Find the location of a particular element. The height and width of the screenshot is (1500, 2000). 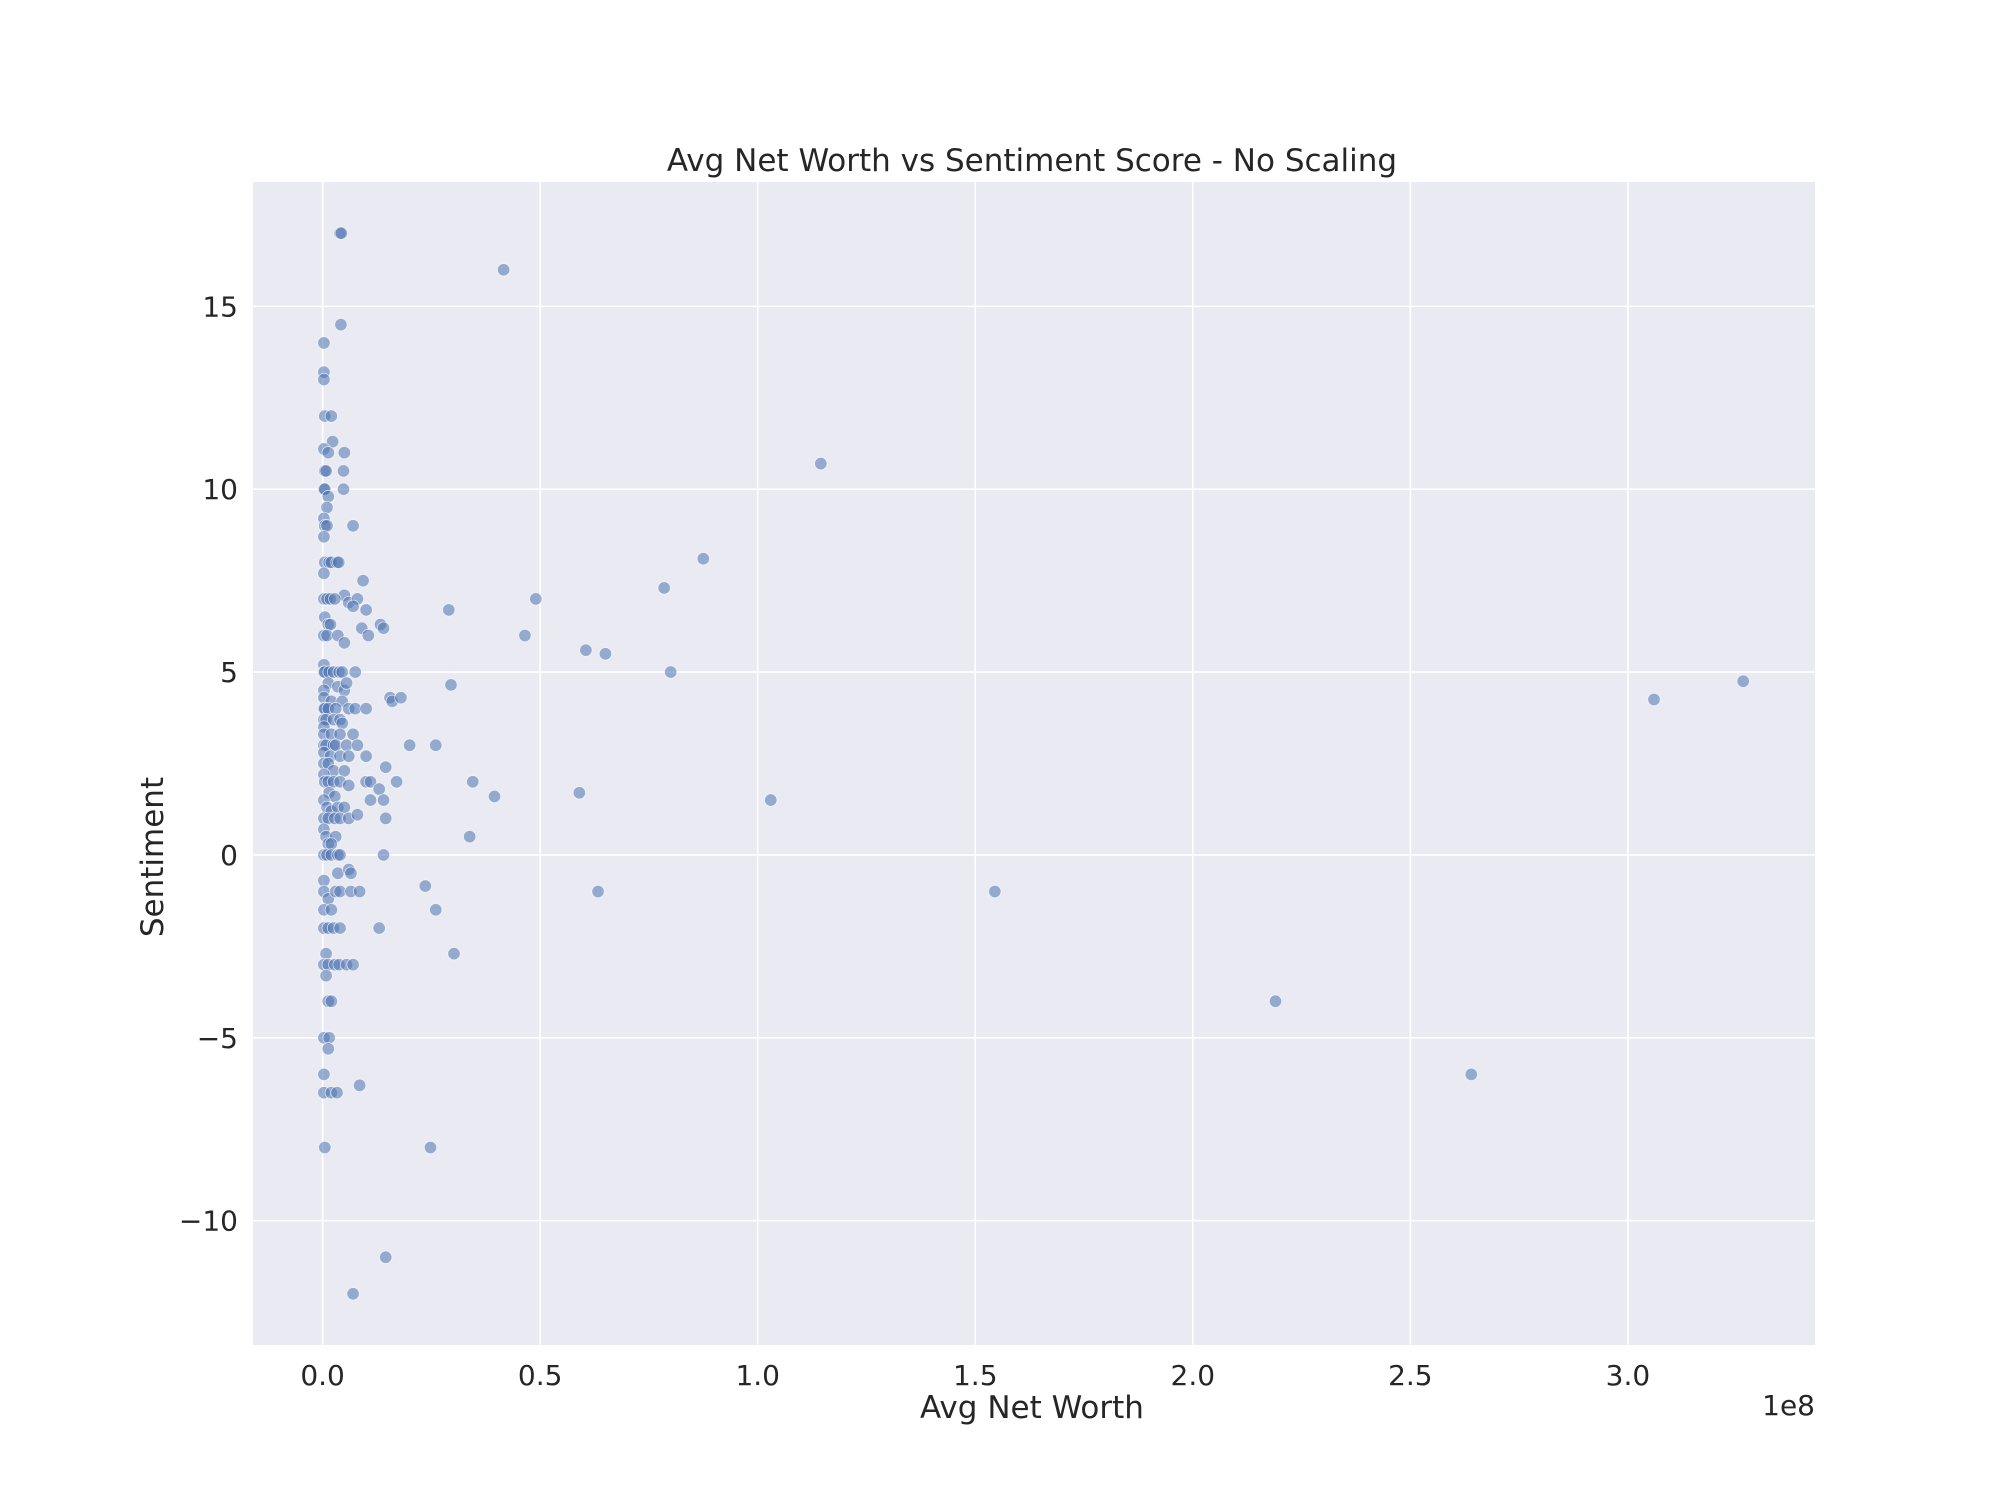

y-axis-label: Sentiment is located at coordinates (153, 857).